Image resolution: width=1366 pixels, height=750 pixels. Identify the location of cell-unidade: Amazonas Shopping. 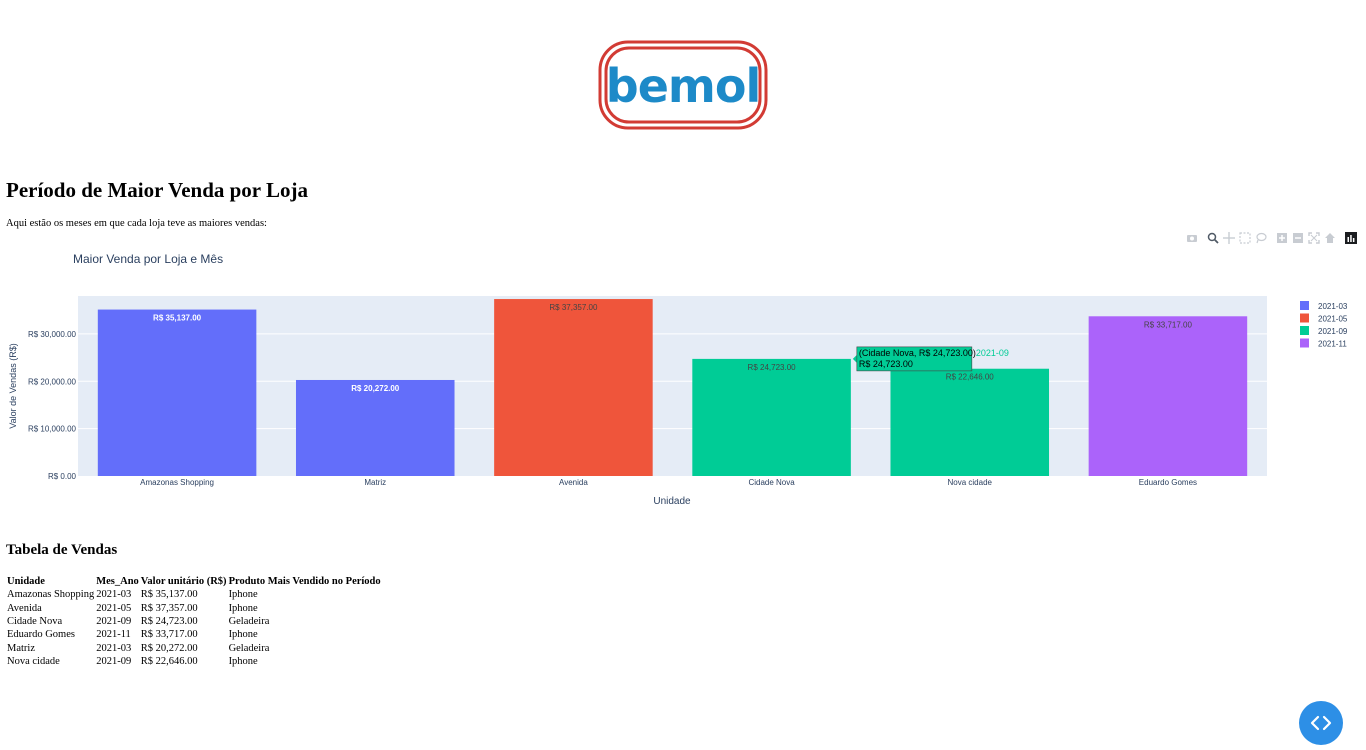
(51, 595).